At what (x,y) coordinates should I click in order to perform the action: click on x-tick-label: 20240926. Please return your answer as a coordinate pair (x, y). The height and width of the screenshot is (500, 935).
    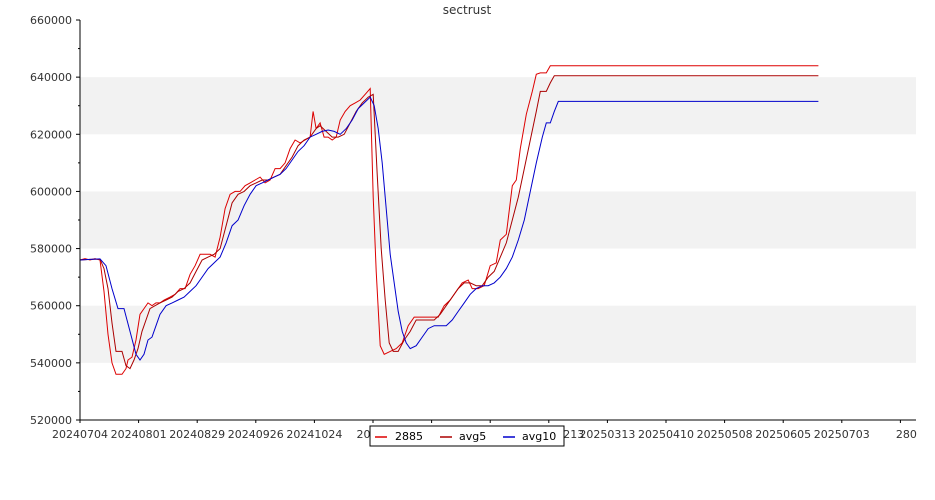
    Looking at the image, I should click on (256, 434).